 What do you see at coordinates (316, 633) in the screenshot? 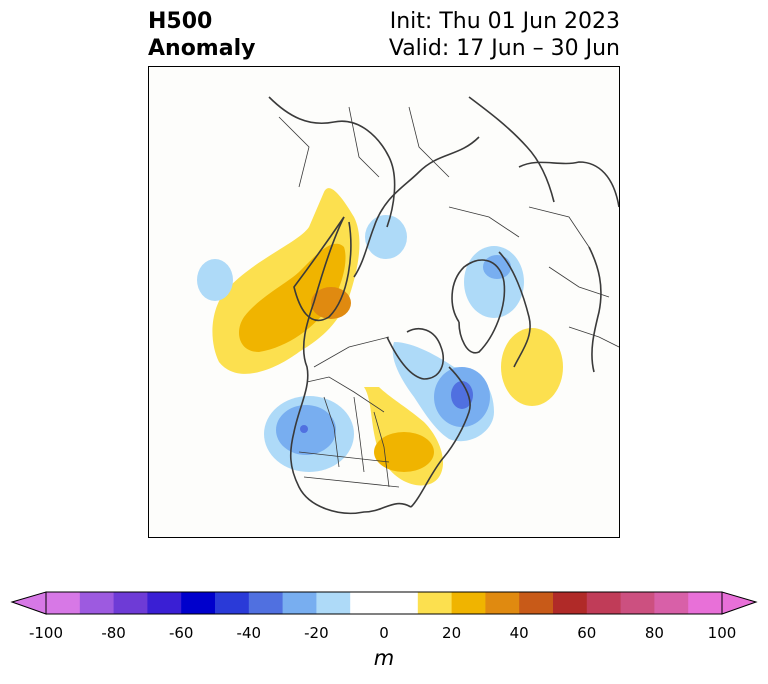
I see `colorbar-tick-label: -20` at bounding box center [316, 633].